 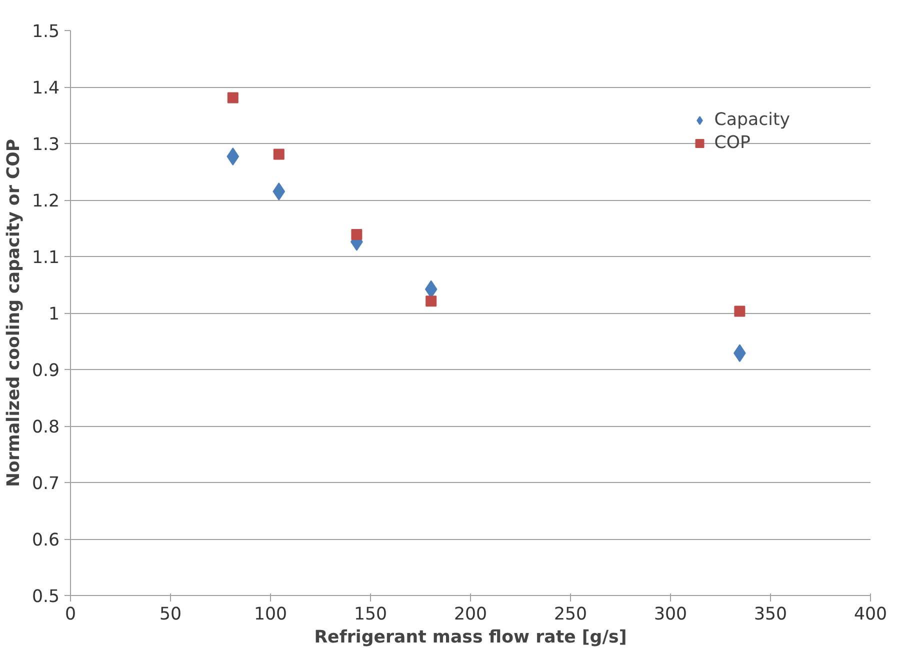 What do you see at coordinates (46, 428) in the screenshot?
I see `y-tick-label: 0.8` at bounding box center [46, 428].